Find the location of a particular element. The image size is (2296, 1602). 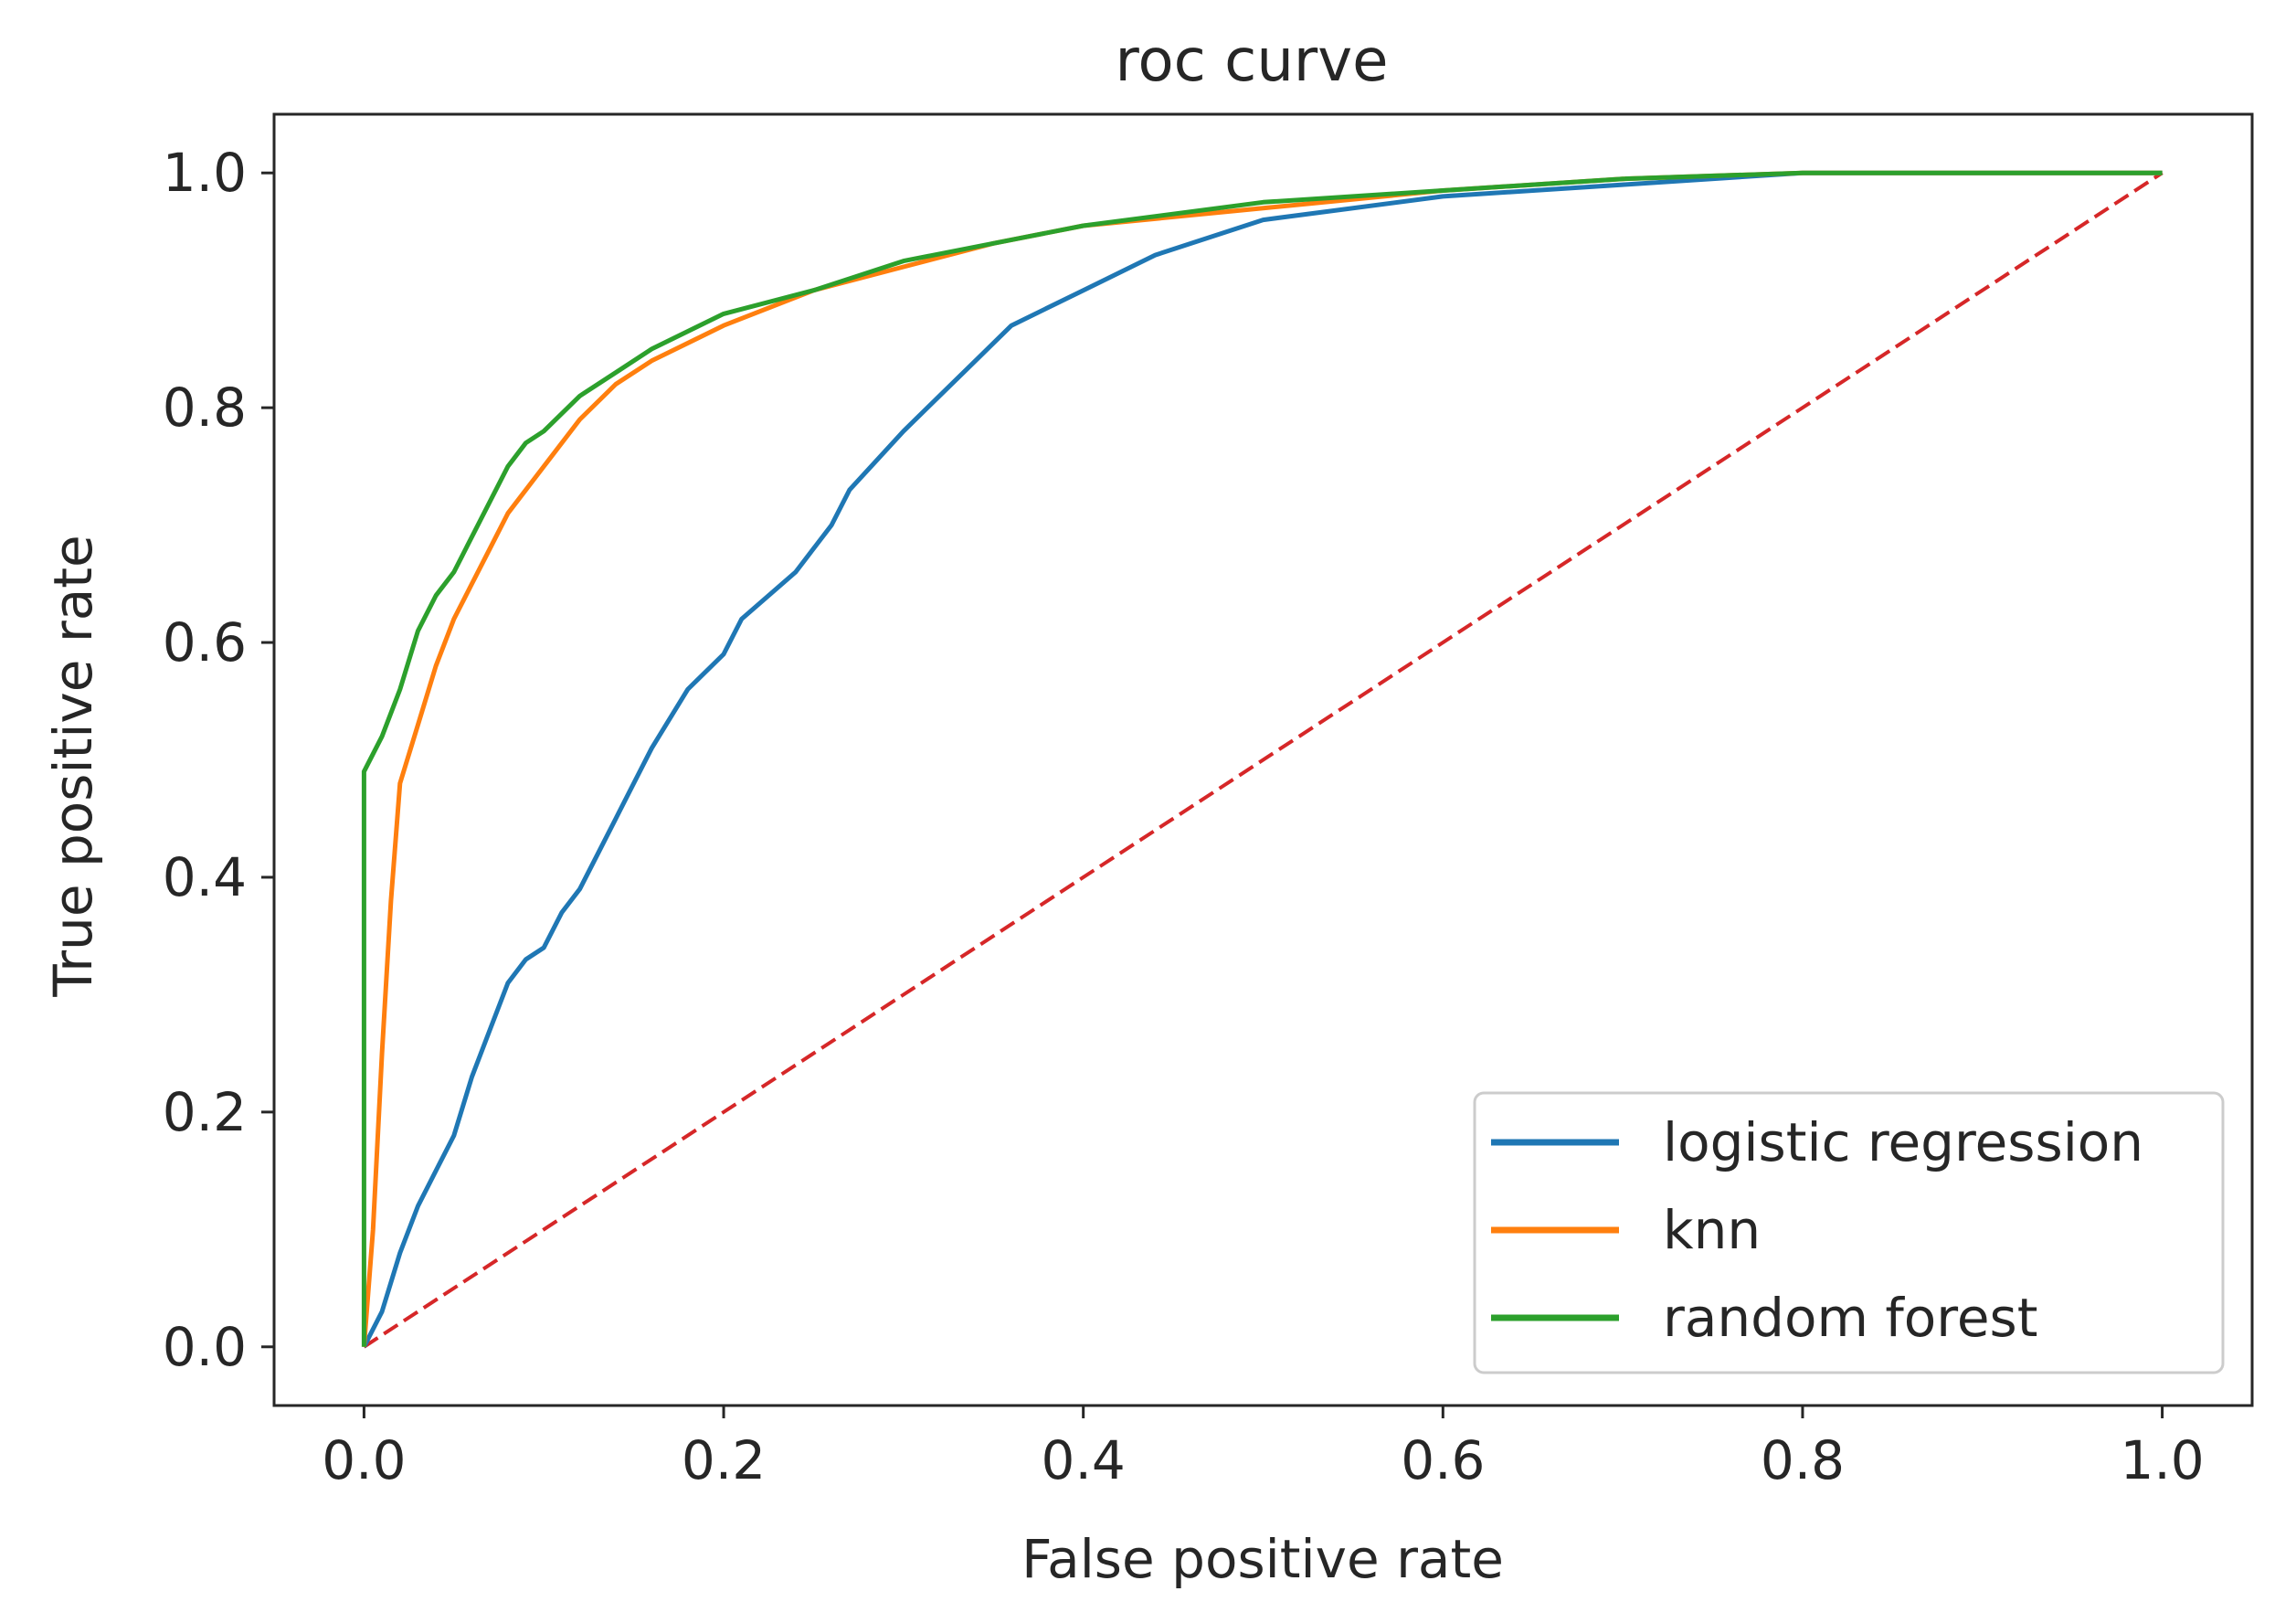

x-tick-label: 0.2 is located at coordinates (724, 1460).